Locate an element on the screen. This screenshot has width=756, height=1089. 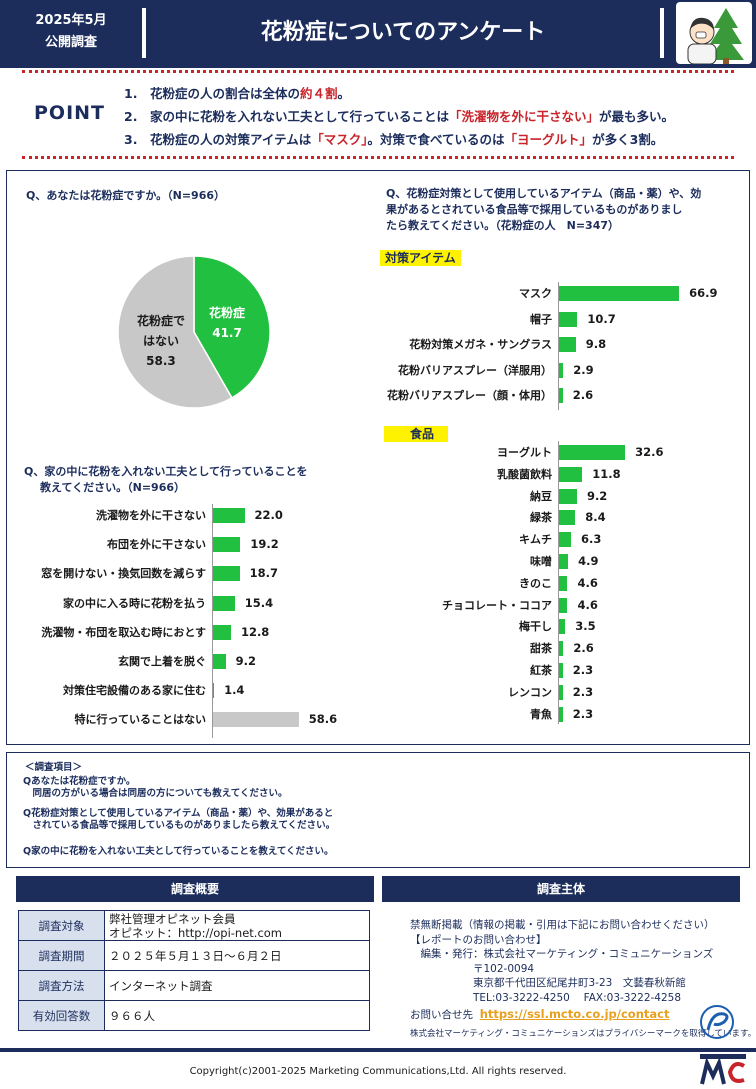
point-item: 1. 花粉症の人の割合は全体の約４割。 is located at coordinates (434, 93).